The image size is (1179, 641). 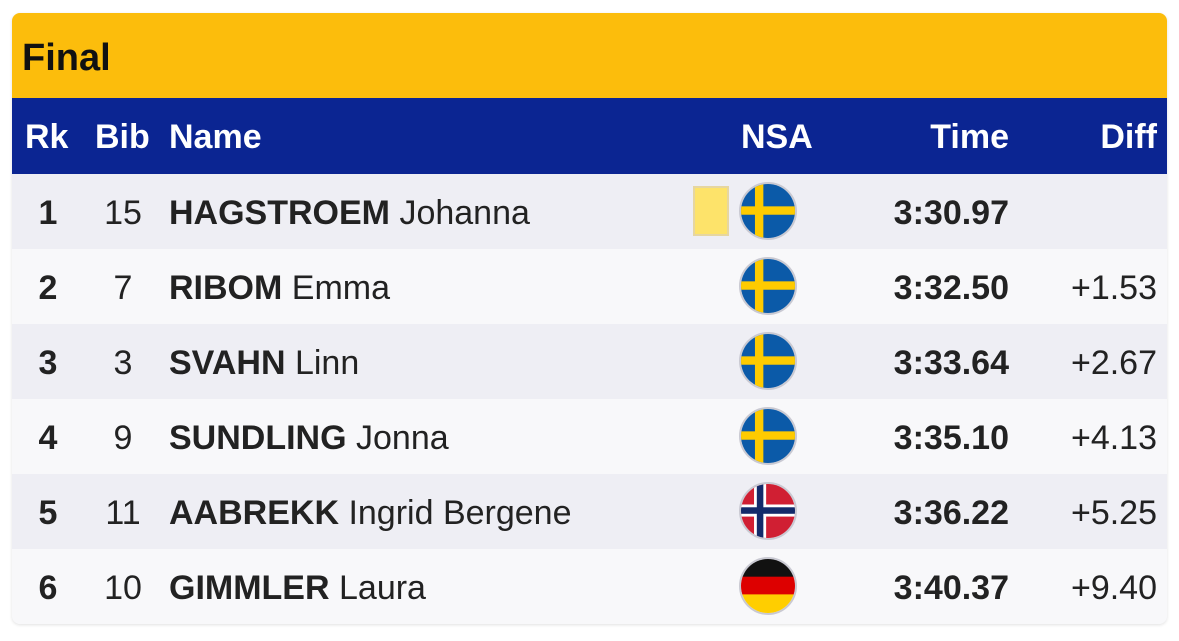 What do you see at coordinates (123, 363) in the screenshot?
I see `bib-number: 3` at bounding box center [123, 363].